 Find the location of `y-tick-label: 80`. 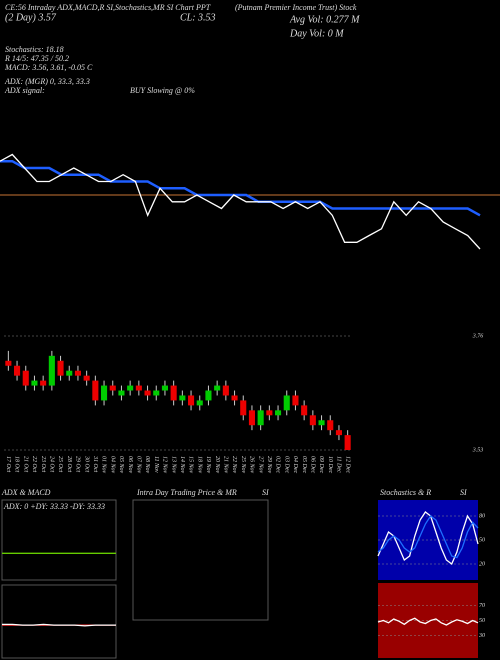

y-tick-label: 80 is located at coordinates (482, 516).